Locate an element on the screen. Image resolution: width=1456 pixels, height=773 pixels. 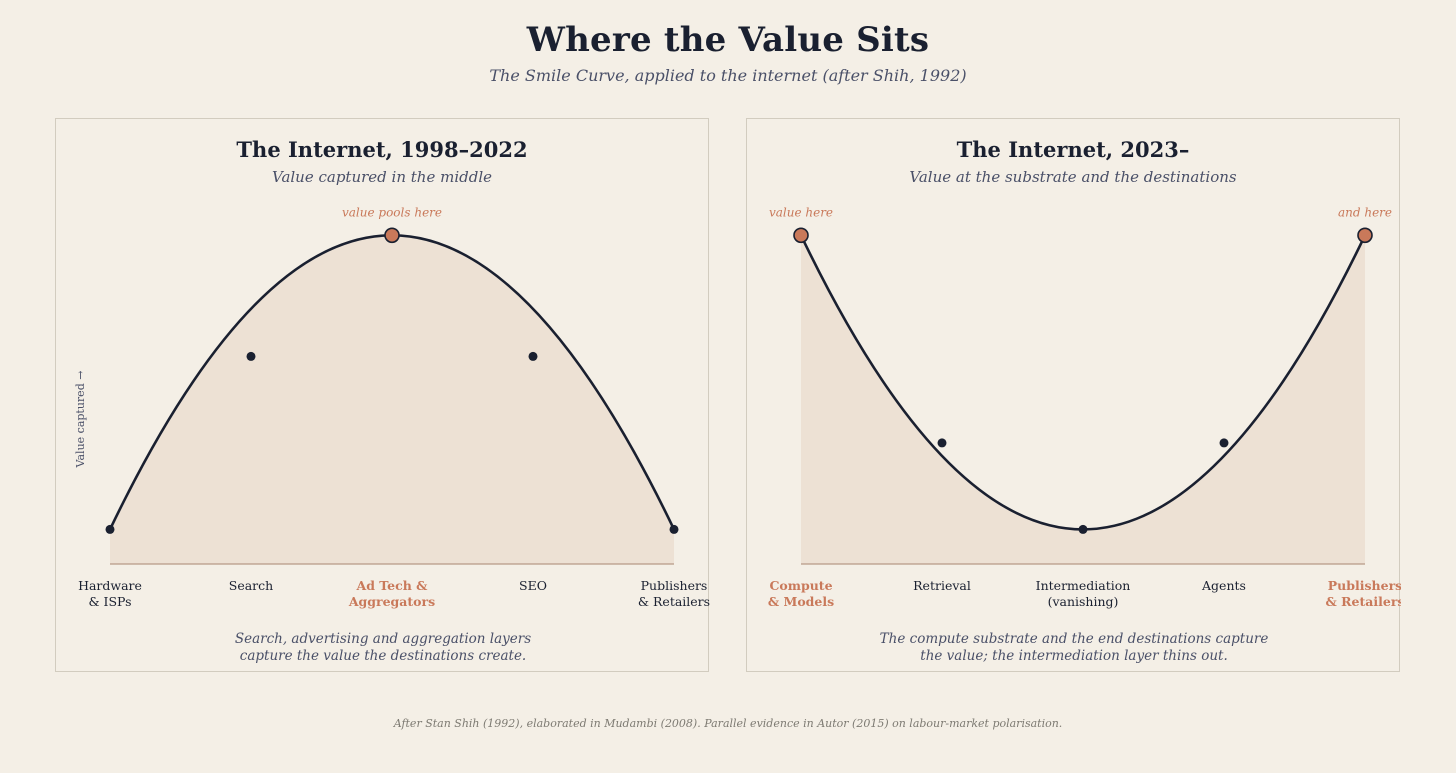
point-annotation: value pools here is located at coordinates (392, 212).